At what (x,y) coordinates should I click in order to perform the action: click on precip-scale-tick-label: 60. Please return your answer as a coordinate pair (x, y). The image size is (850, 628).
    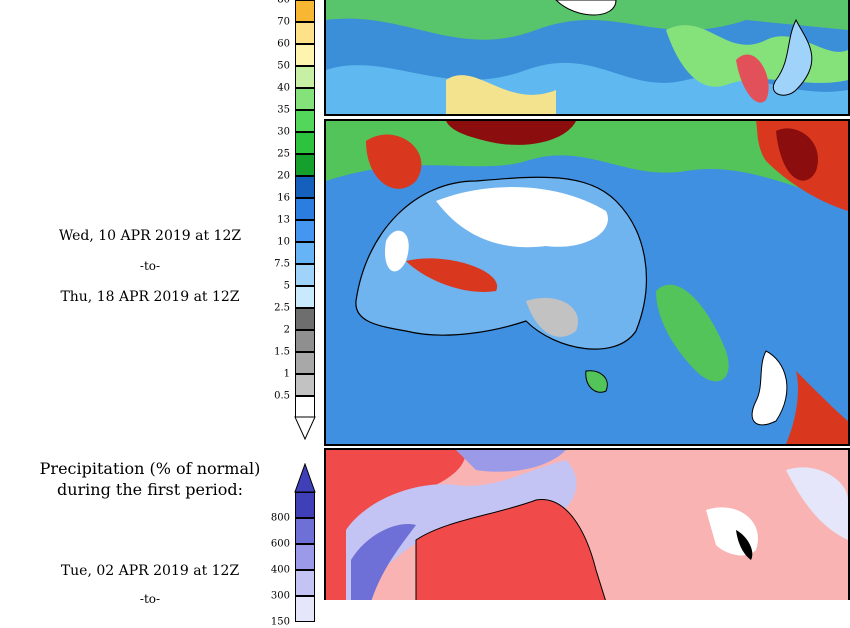
    Looking at the image, I should click on (283, 44).